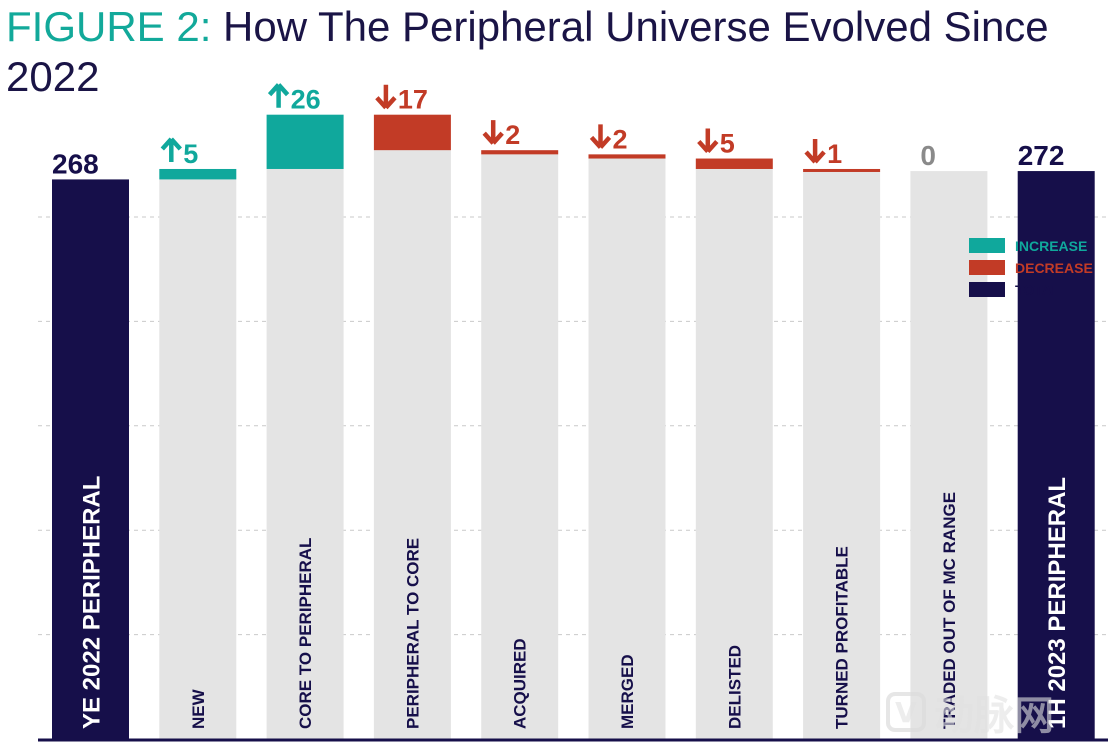 This screenshot has height=749, width=1119. What do you see at coordinates (842, 637) in the screenshot?
I see `category-label: TURNED PROFITABLE` at bounding box center [842, 637].